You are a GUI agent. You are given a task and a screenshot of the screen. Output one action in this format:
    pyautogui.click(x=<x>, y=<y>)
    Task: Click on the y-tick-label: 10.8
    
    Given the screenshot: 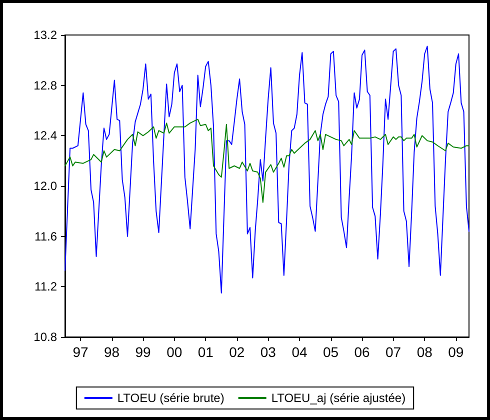 What is the action you would take?
    pyautogui.click(x=46, y=337)
    